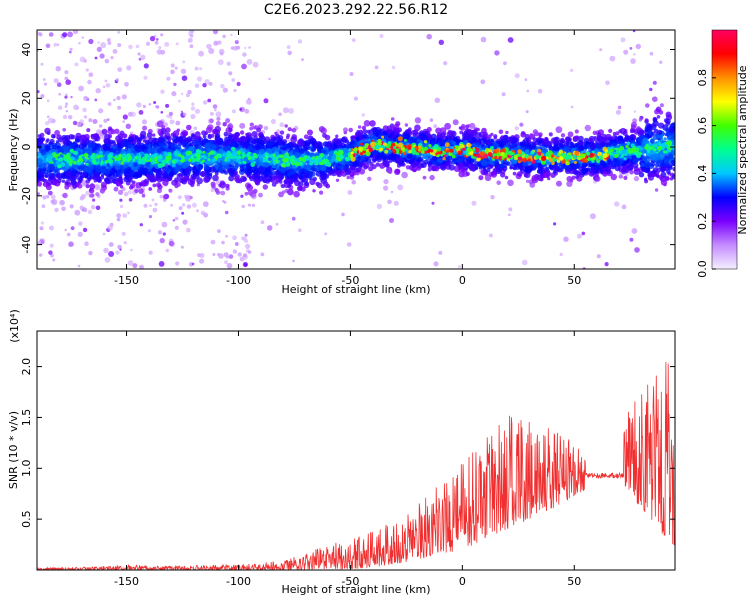 Image resolution: width=750 pixels, height=600 pixels. What do you see at coordinates (238, 280) in the screenshot?
I see `spectrogram-xtick-label: -100` at bounding box center [238, 280].